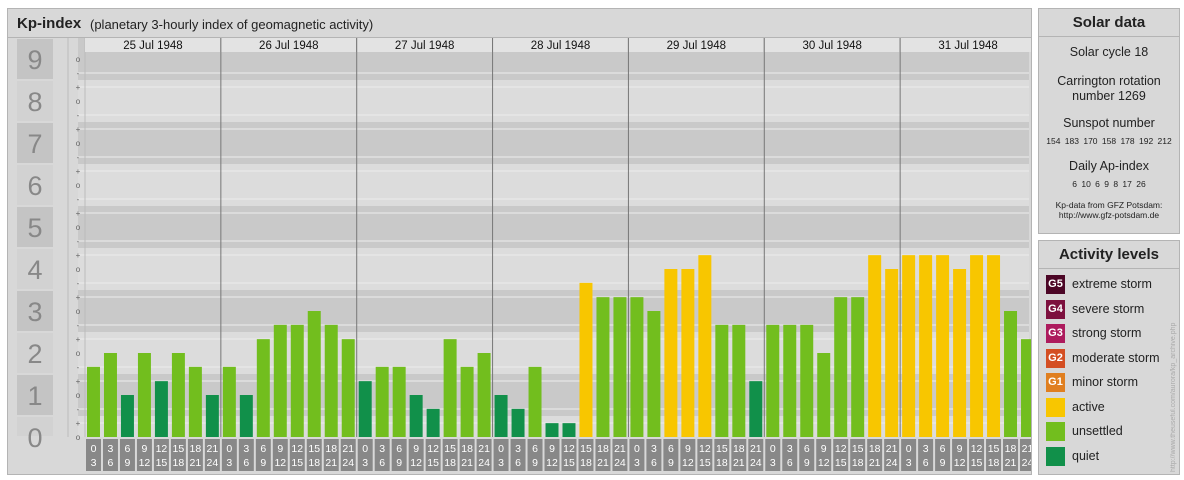 The width and height of the screenshot is (1184, 480). I want to click on activity-level-label: strong storm, so click(1107, 333).